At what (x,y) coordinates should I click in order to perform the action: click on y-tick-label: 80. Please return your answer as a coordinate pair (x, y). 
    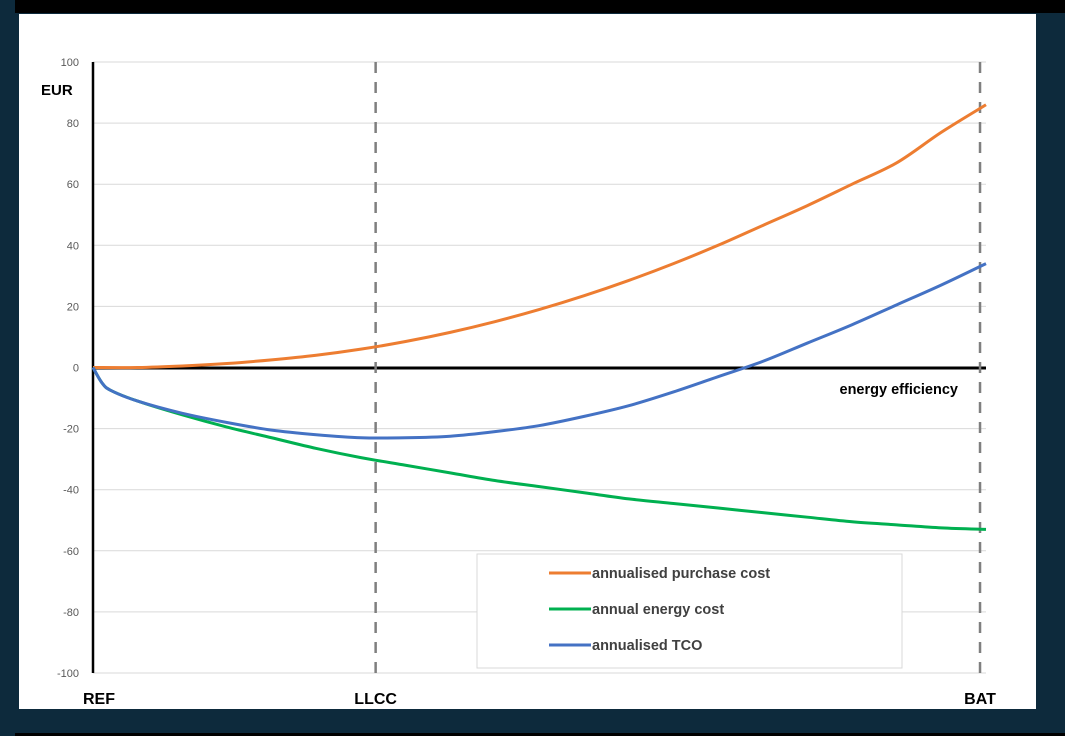
    Looking at the image, I should click on (73, 124).